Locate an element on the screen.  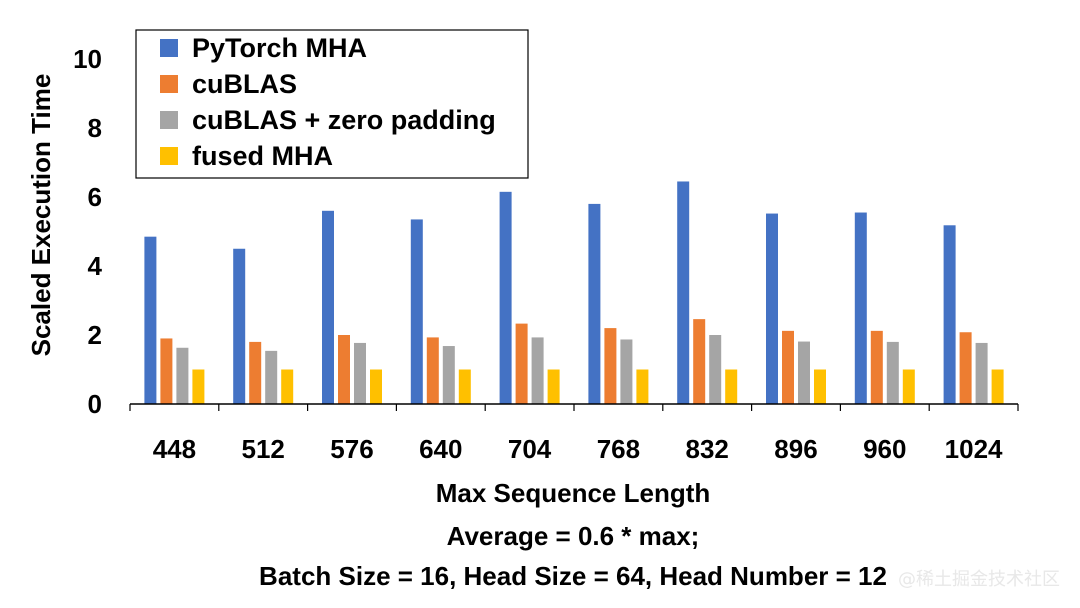
x-axis-tick-labels: 448 512 576 640 704 768 832 896 960 1024 is located at coordinates (578, 449).